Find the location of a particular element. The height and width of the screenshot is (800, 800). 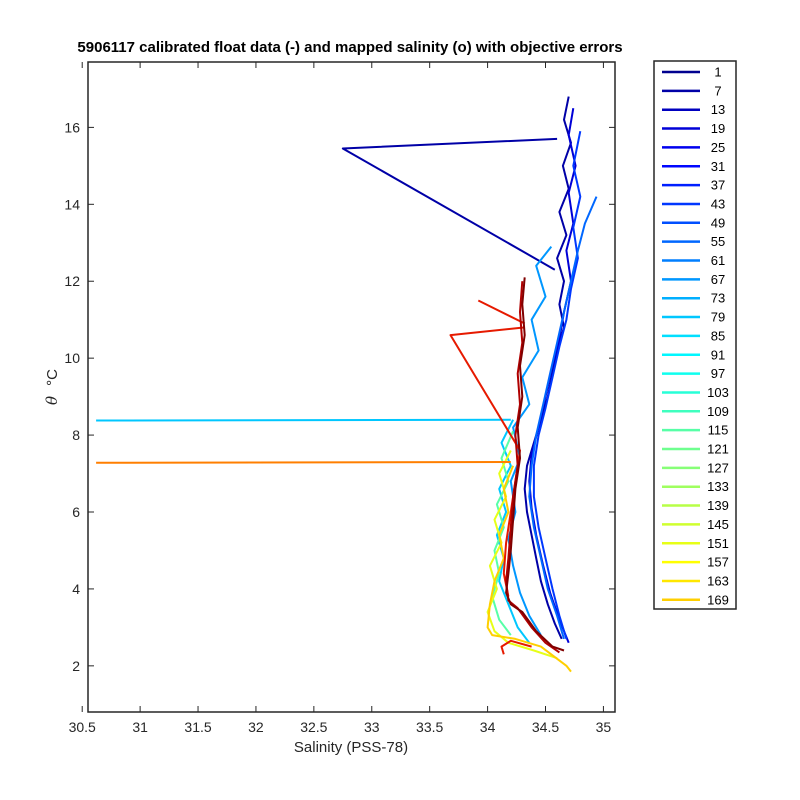

x-tick-label: 32.5 is located at coordinates (313, 727).